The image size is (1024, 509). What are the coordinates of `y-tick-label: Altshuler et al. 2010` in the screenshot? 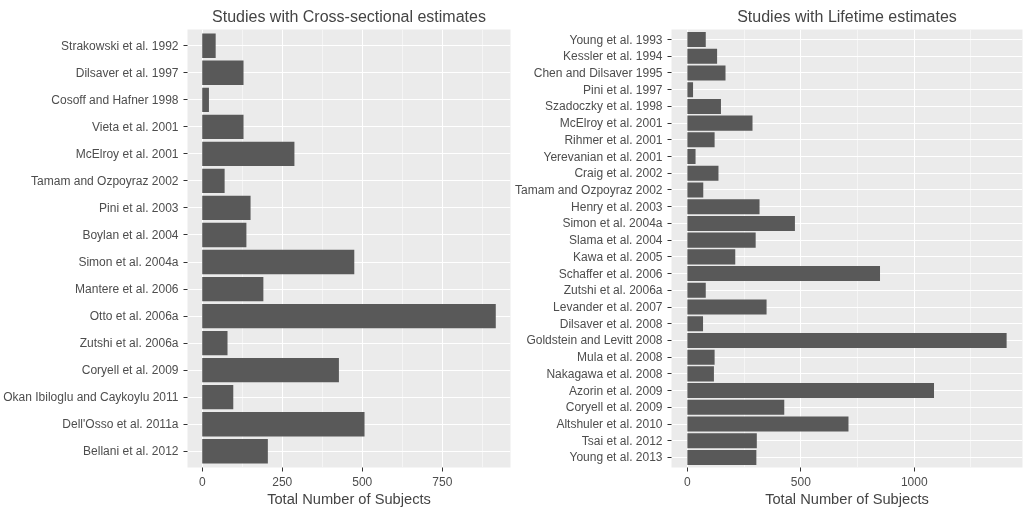 It's located at (609, 424).